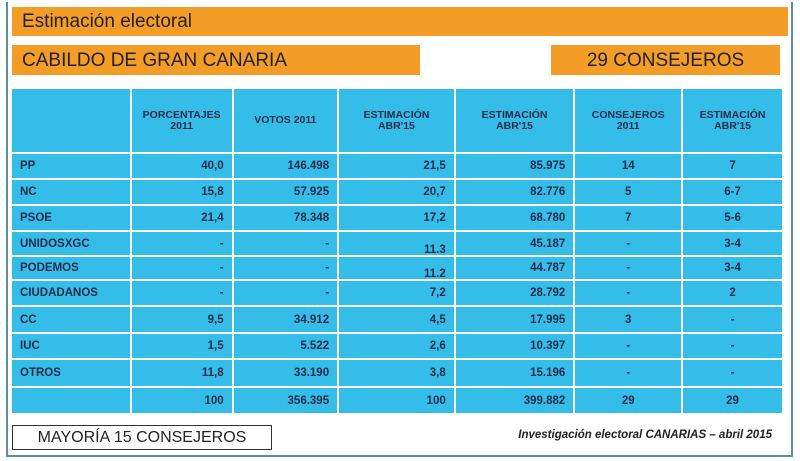  Describe the element at coordinates (36, 218) in the screenshot. I see `cell-value: PSOE` at that location.